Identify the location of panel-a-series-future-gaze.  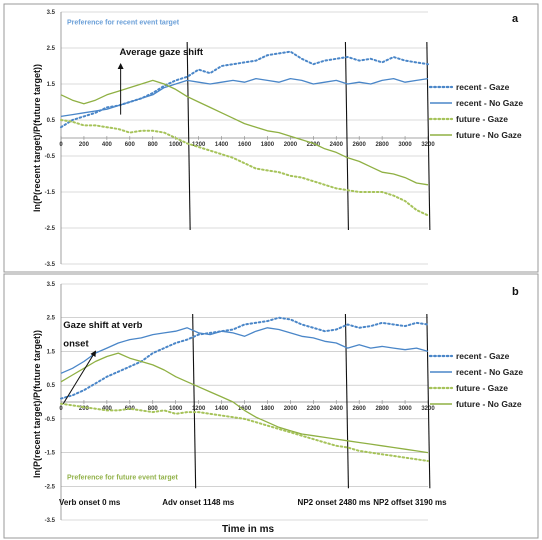
(244, 168).